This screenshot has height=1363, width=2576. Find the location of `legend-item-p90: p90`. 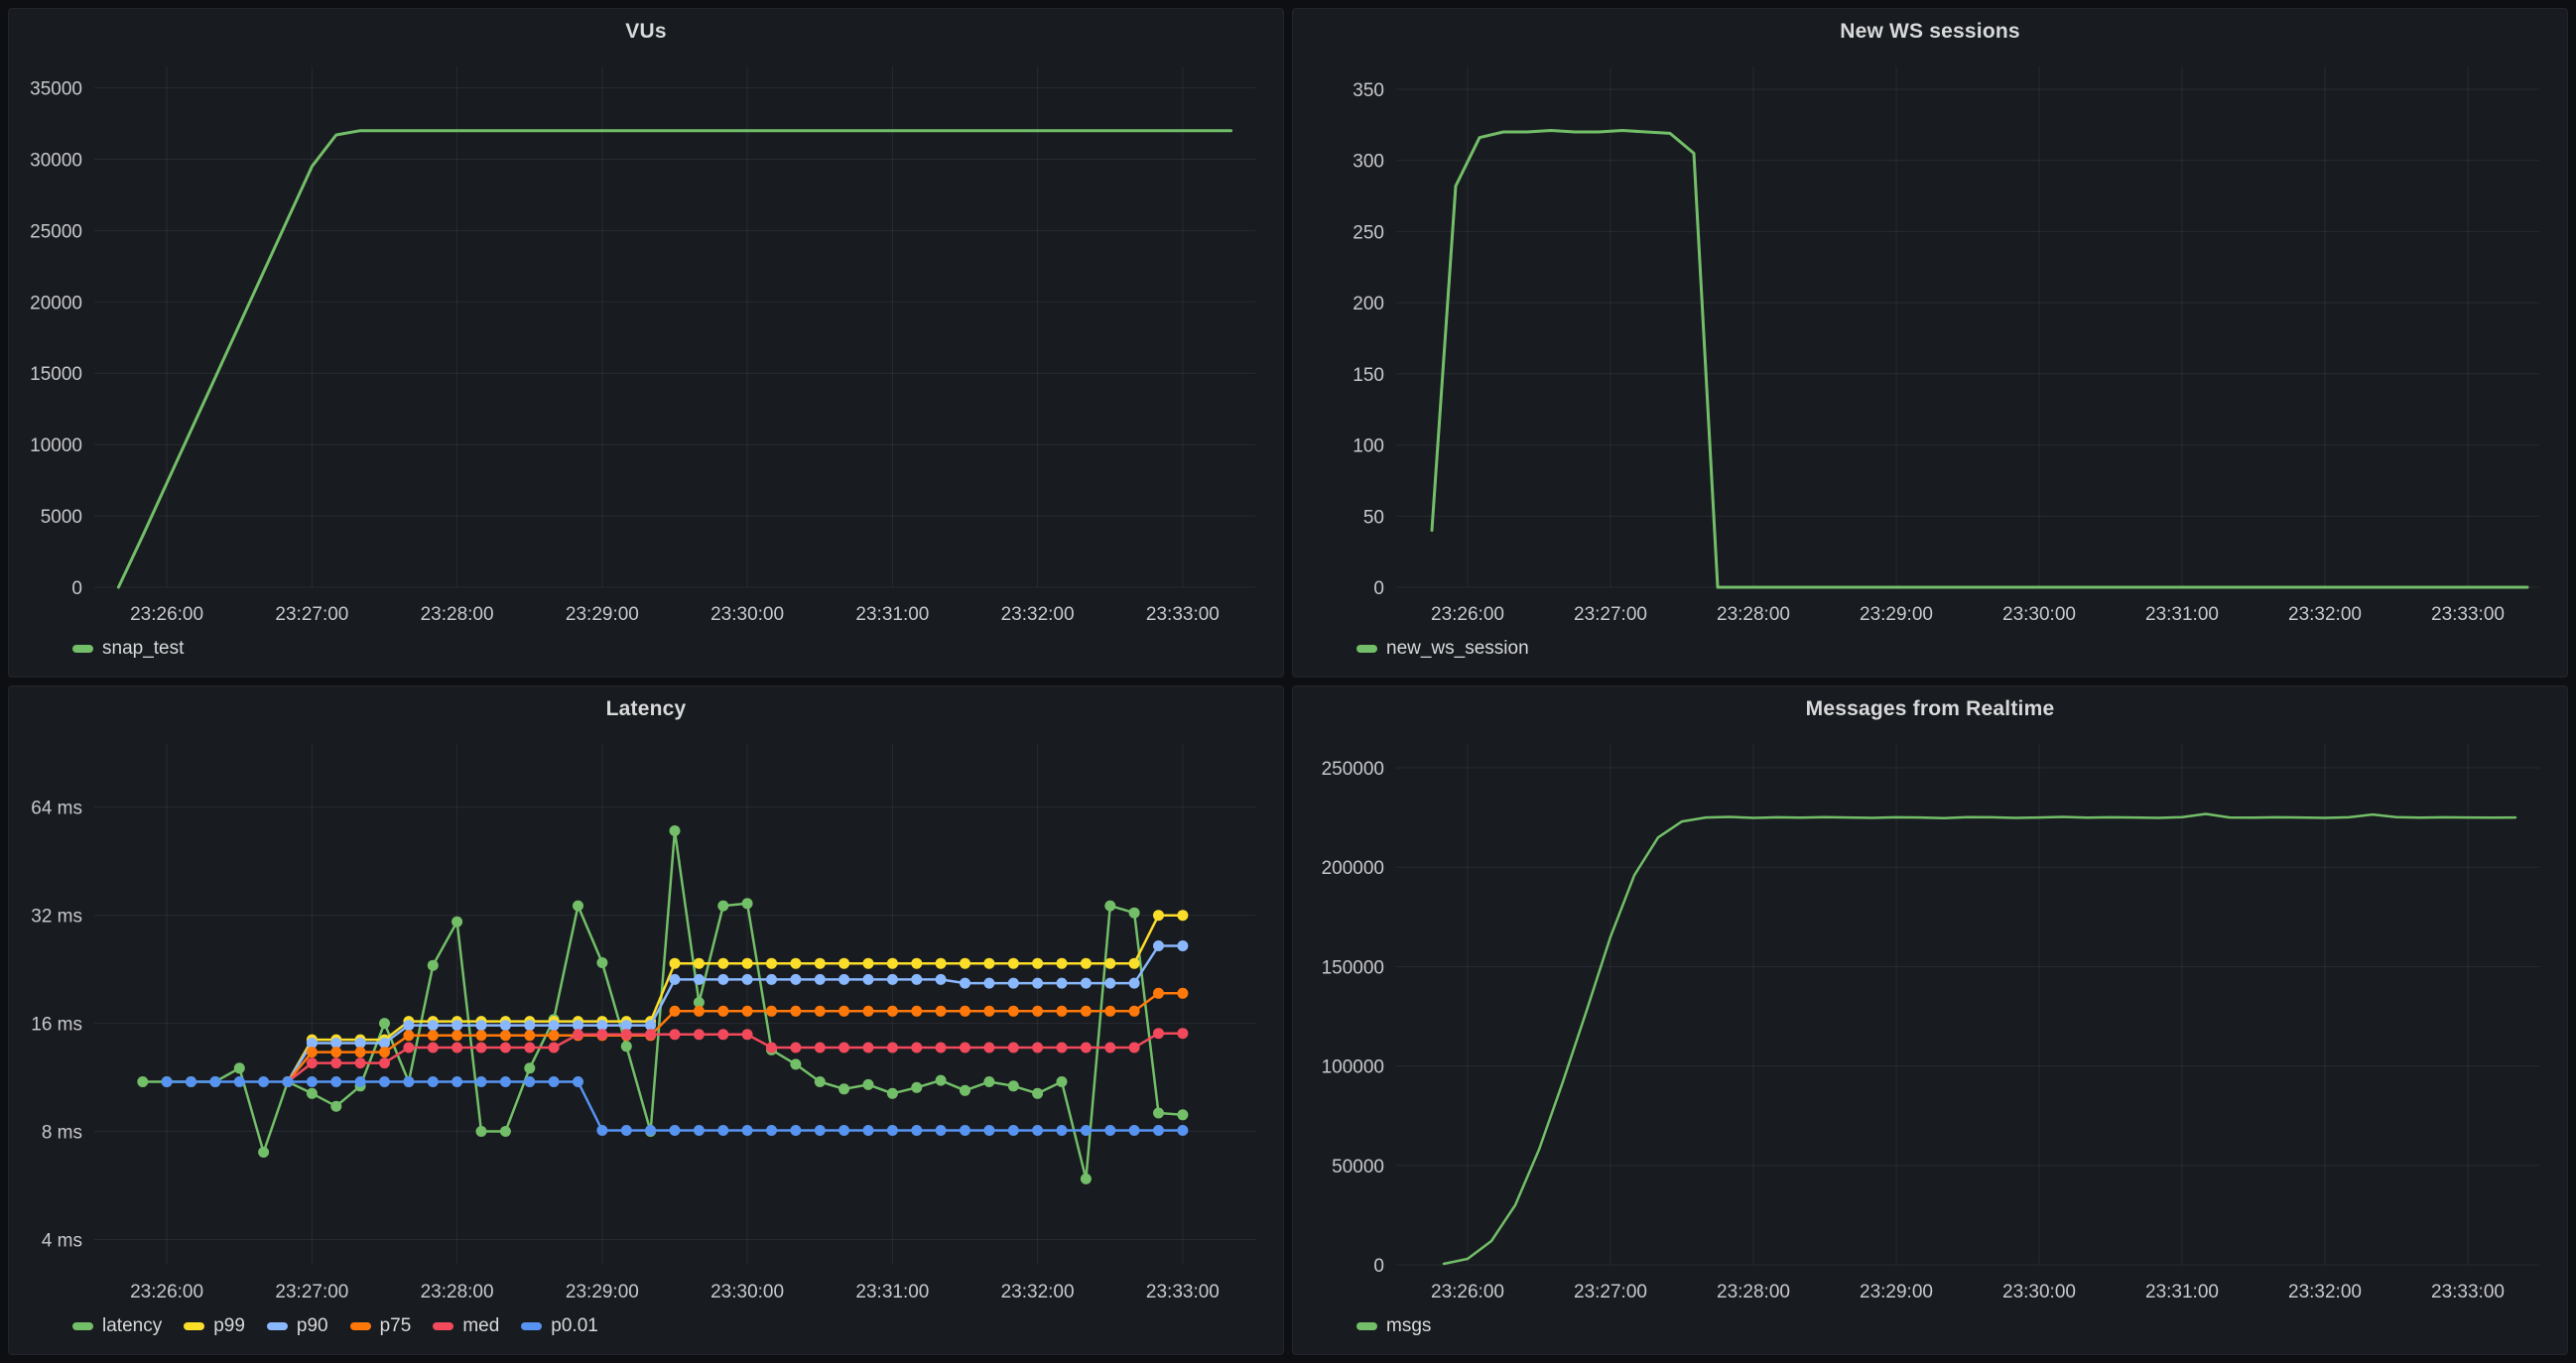

legend-item-p90: p90 is located at coordinates (297, 1325).